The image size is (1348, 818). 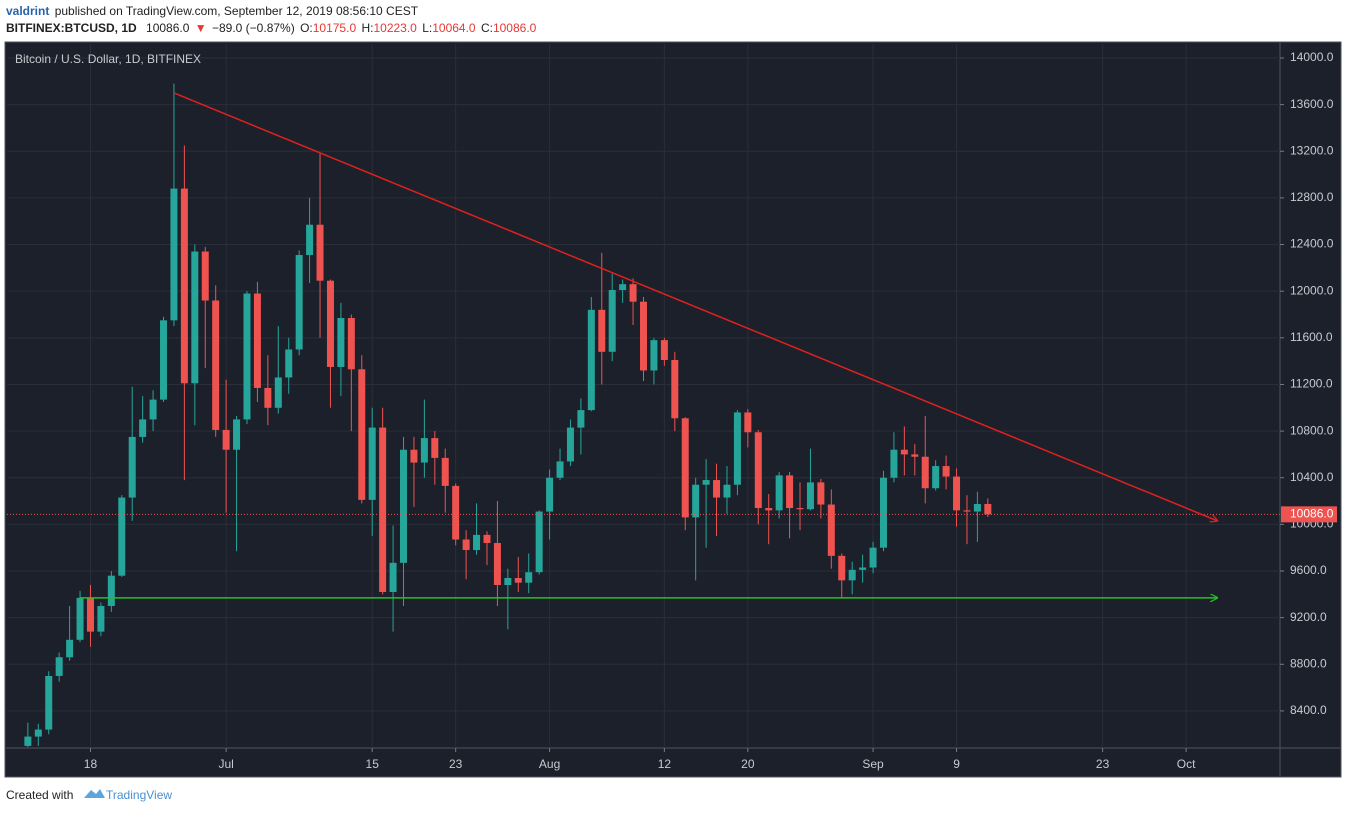 What do you see at coordinates (549, 764) in the screenshot?
I see `x-tick-label: Aug` at bounding box center [549, 764].